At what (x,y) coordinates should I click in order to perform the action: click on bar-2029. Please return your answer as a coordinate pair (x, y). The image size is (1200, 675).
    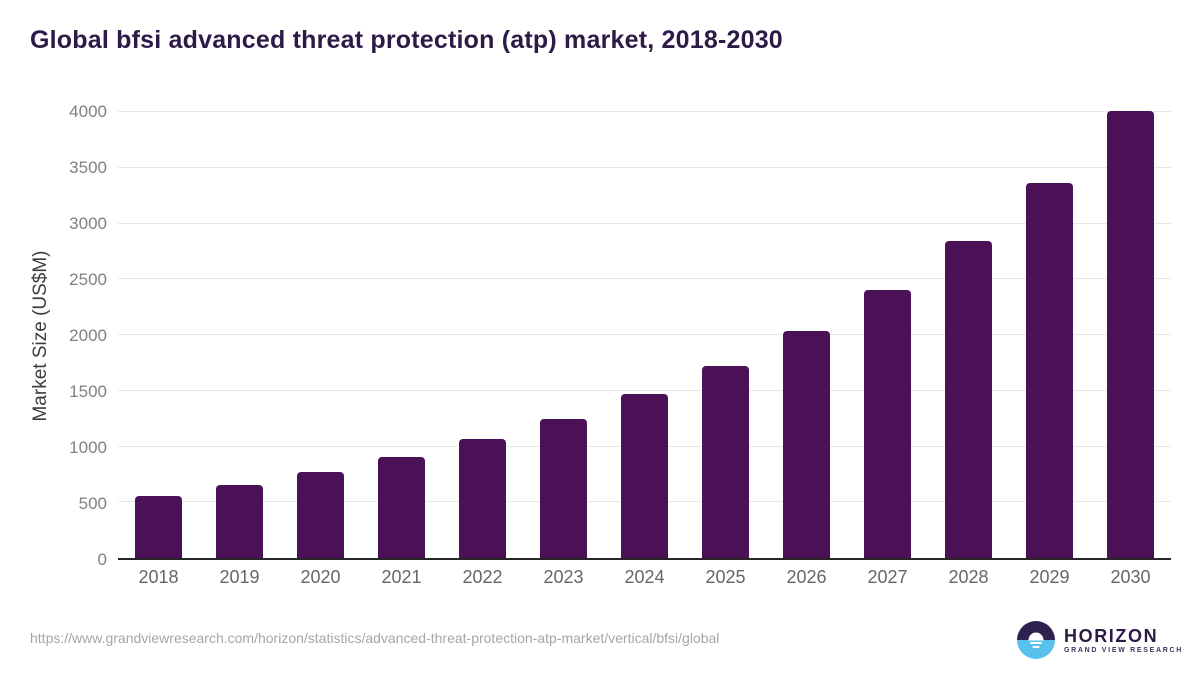
    Looking at the image, I should click on (1049, 370).